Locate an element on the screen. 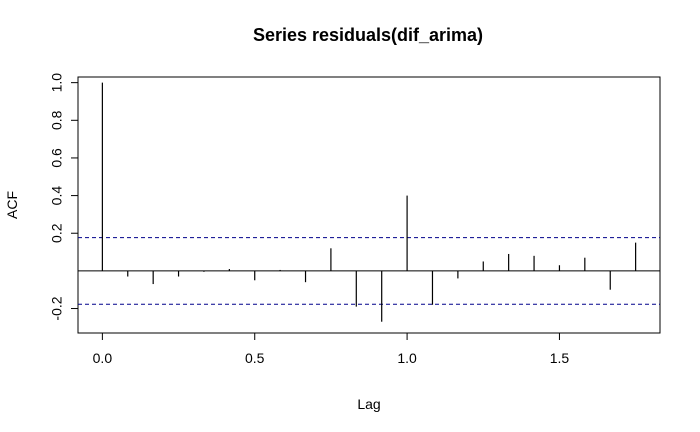 The width and height of the screenshot is (700, 432). chart-title: Series residuals(dif_arima) is located at coordinates (368, 35).